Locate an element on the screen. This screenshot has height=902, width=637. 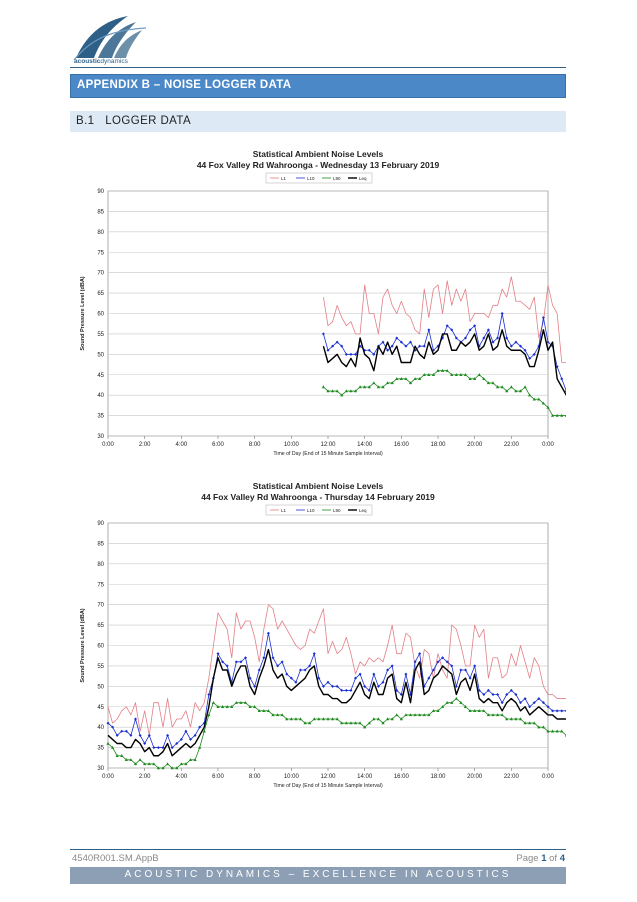
series-line-l1 is located at coordinates (336, 670).